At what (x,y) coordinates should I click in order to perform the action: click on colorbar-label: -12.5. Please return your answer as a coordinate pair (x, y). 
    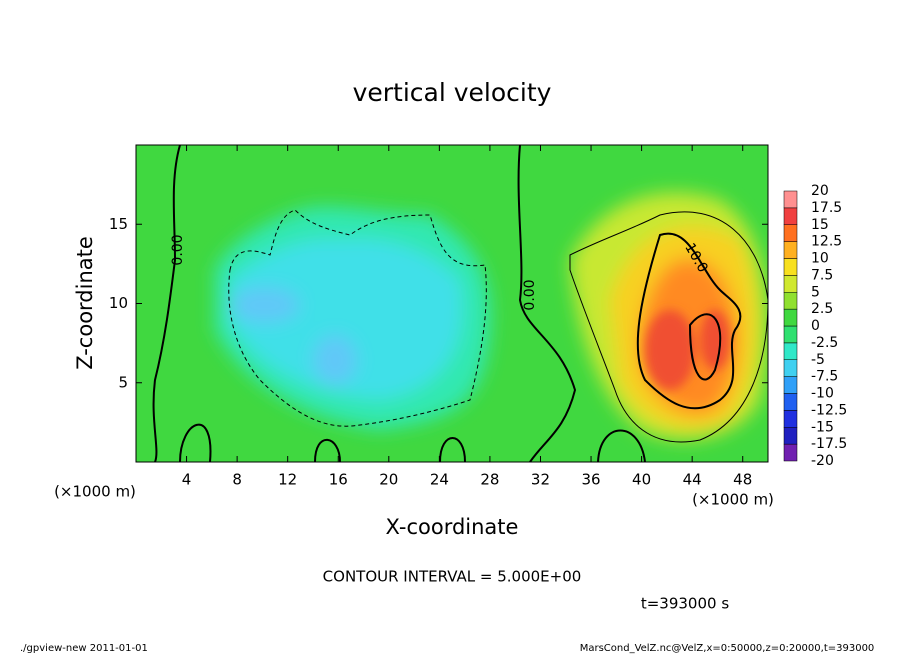
    Looking at the image, I should click on (829, 410).